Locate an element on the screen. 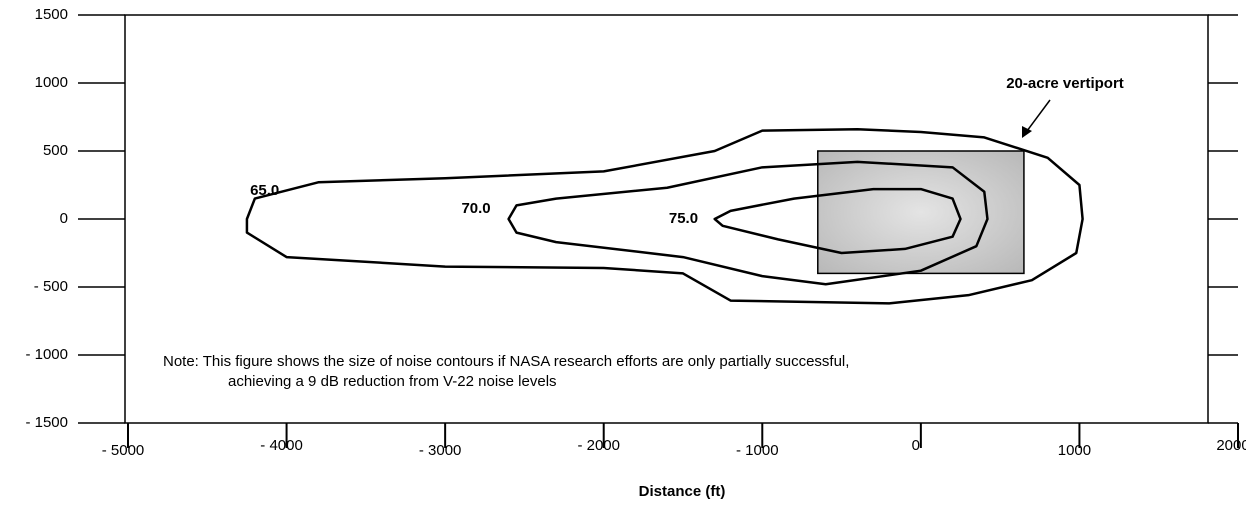 This screenshot has height=525, width=1246. x-tick-label: - 3000 is located at coordinates (440, 450).